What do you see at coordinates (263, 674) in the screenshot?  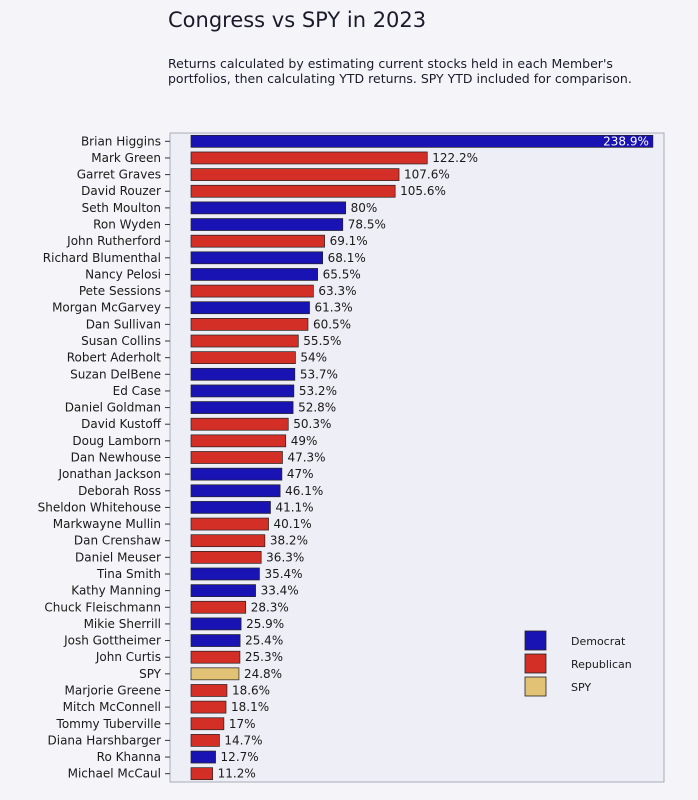 I see `data-label: 24.8%` at bounding box center [263, 674].